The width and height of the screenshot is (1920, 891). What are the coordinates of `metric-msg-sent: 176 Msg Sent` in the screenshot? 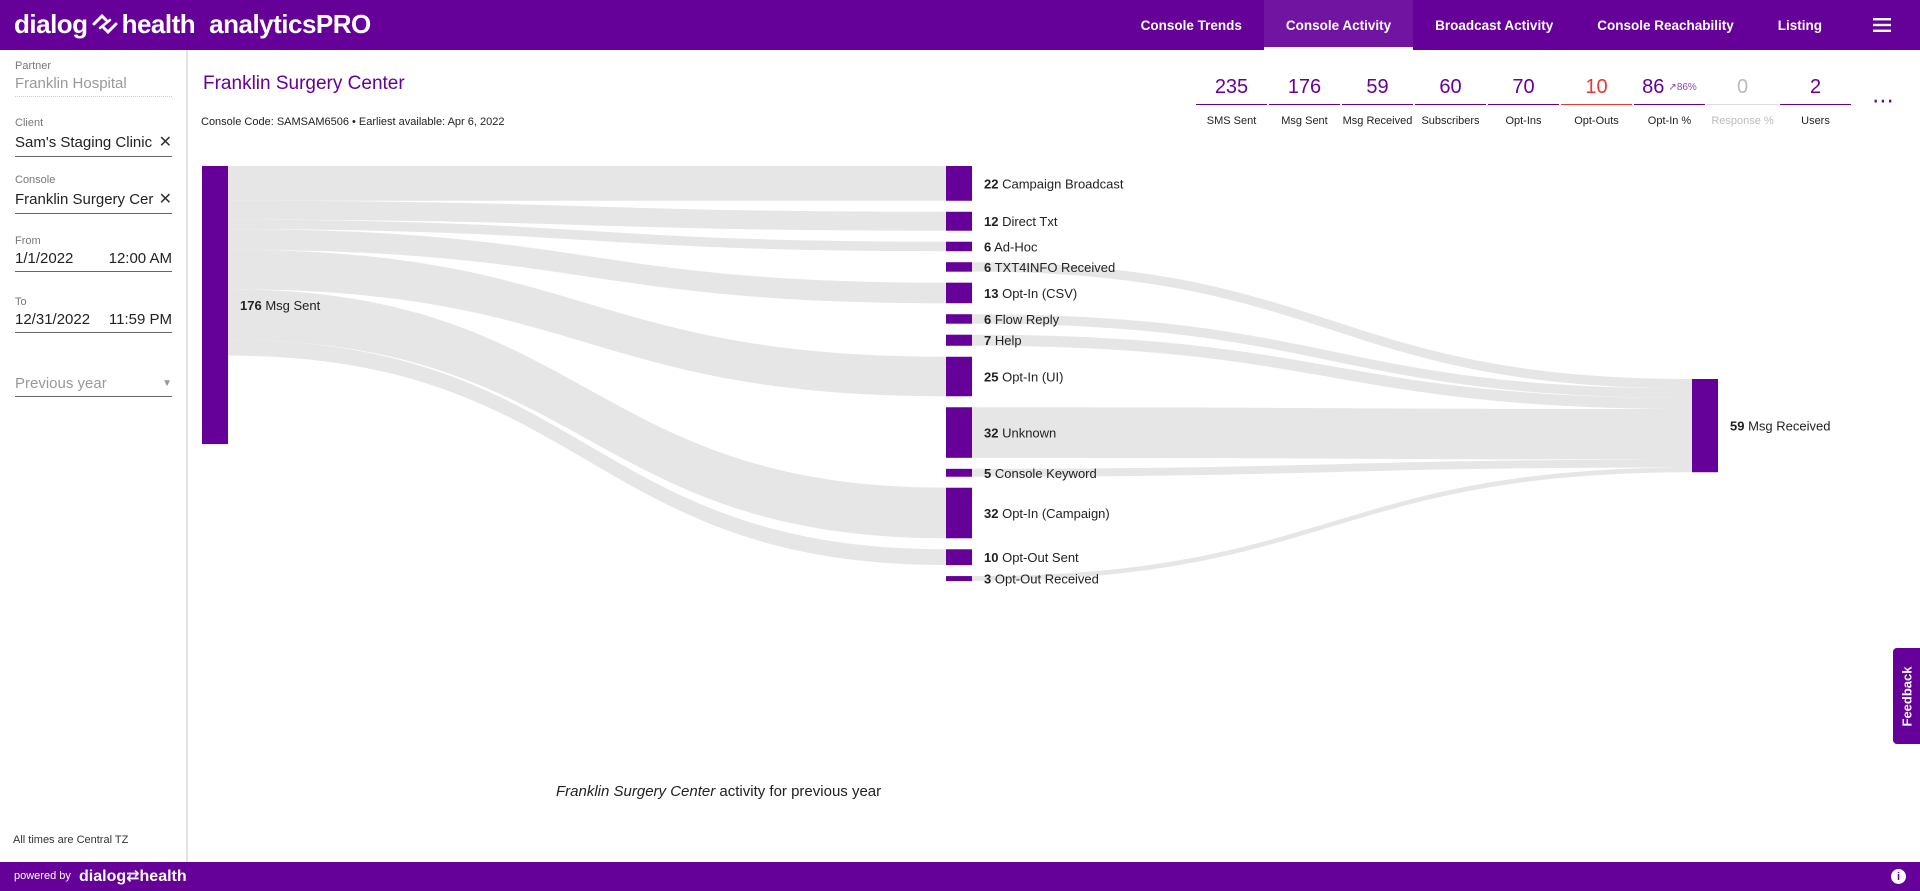 It's located at (1304, 98).